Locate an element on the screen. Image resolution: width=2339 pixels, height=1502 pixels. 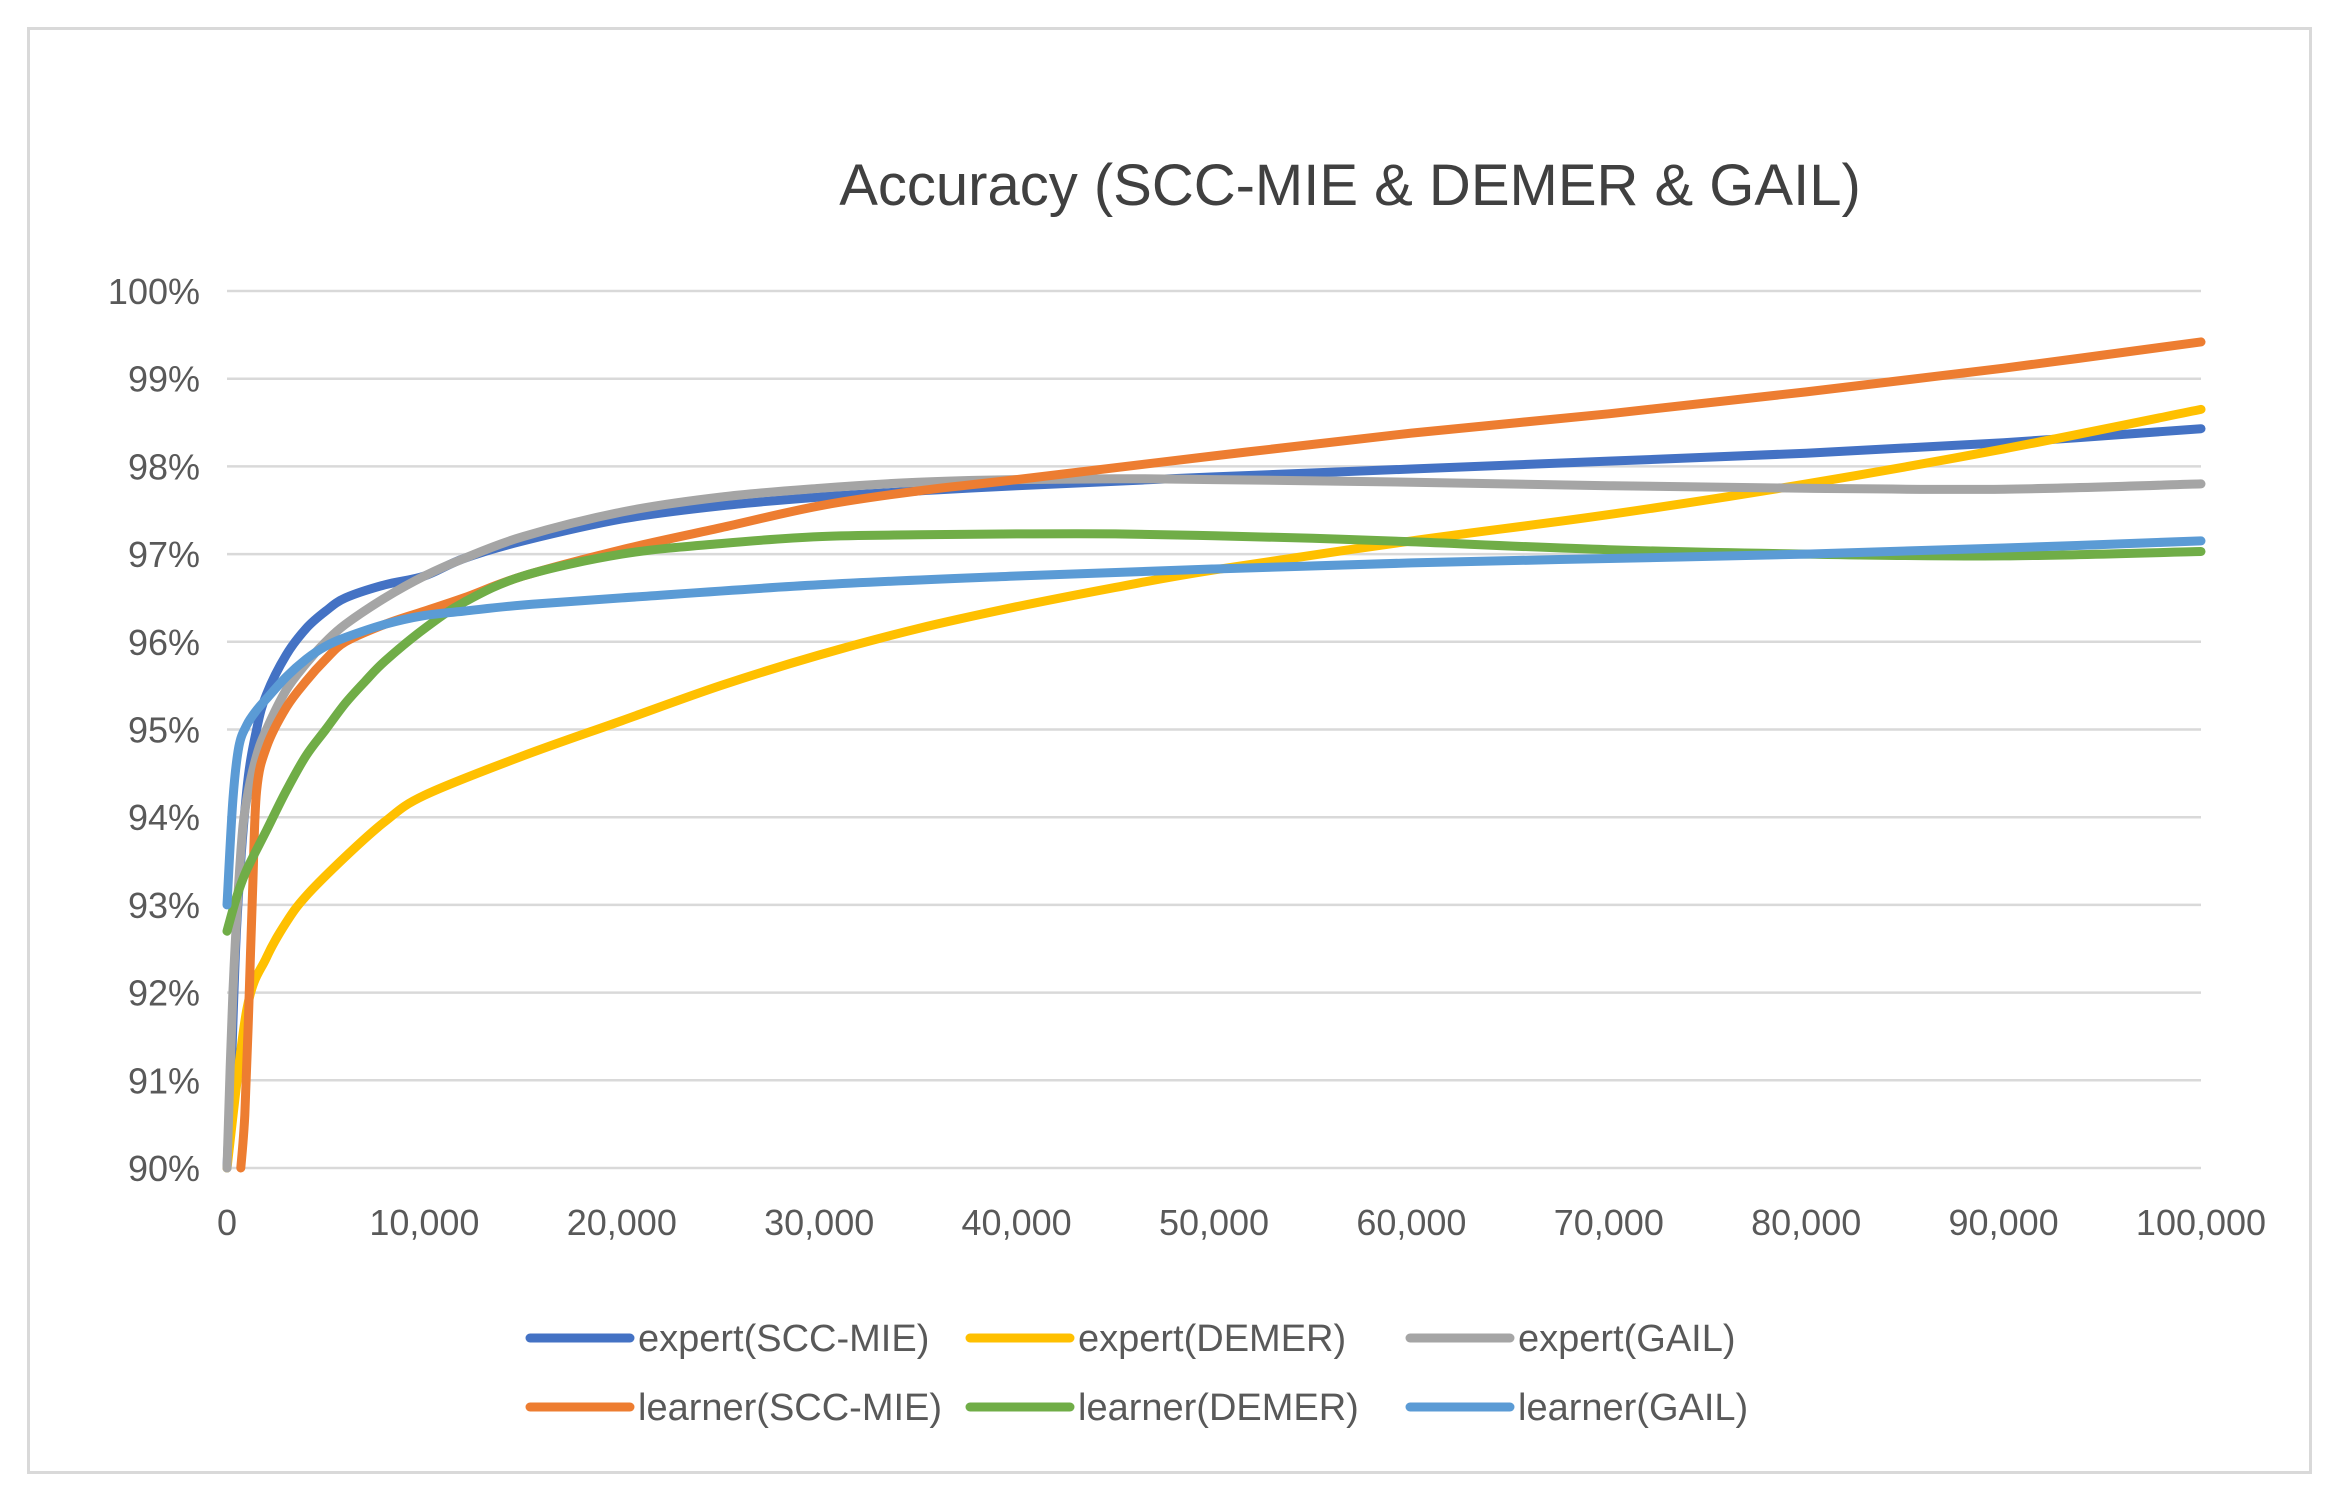
legend-label-expert-demer: expert(DEMER) is located at coordinates (1212, 1339).